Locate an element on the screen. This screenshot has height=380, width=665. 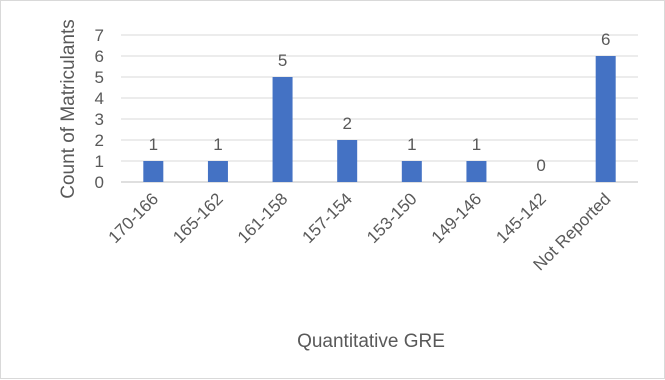
x-tick-label: 145-142 is located at coordinates (521, 218).